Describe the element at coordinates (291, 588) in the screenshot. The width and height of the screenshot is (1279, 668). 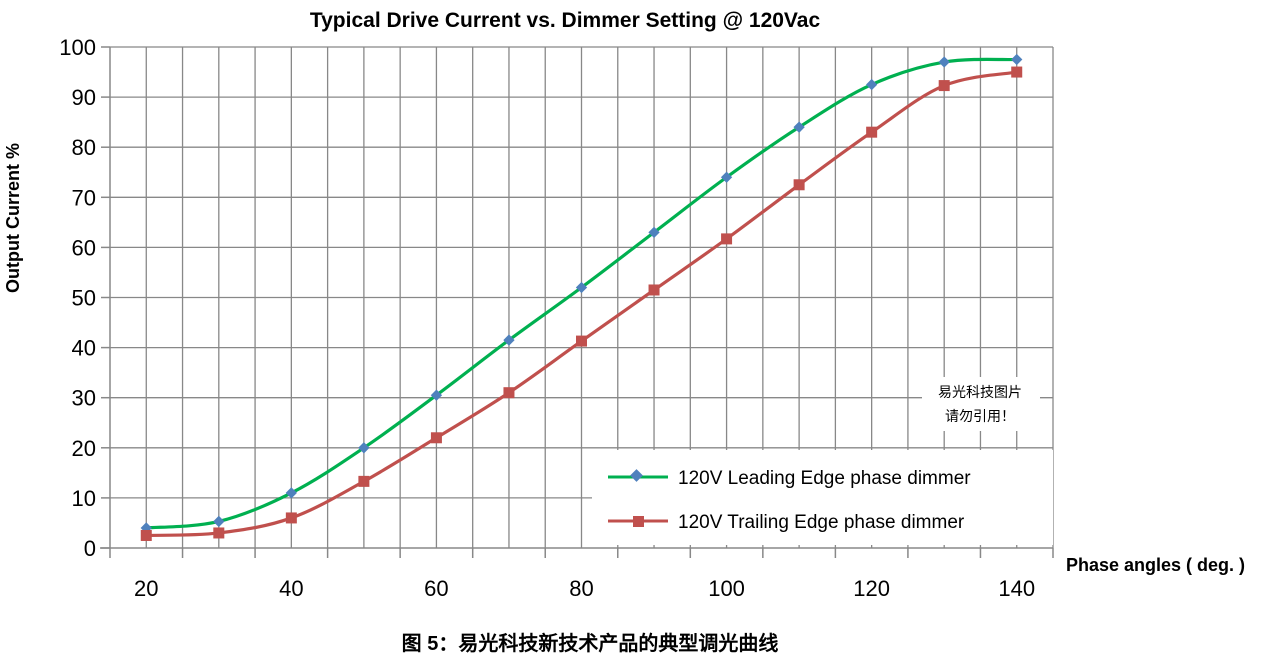
I see `x-tick-label: 40` at that location.